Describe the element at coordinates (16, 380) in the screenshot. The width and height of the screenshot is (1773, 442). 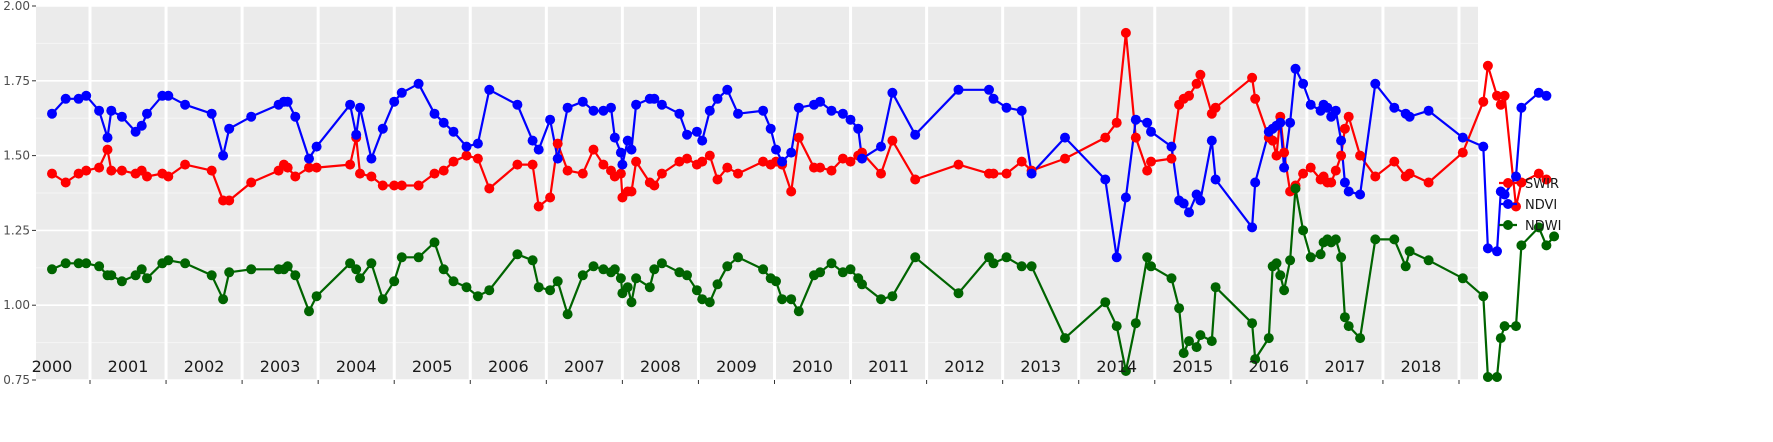
I see `y-tick-label: 0.75` at that location.